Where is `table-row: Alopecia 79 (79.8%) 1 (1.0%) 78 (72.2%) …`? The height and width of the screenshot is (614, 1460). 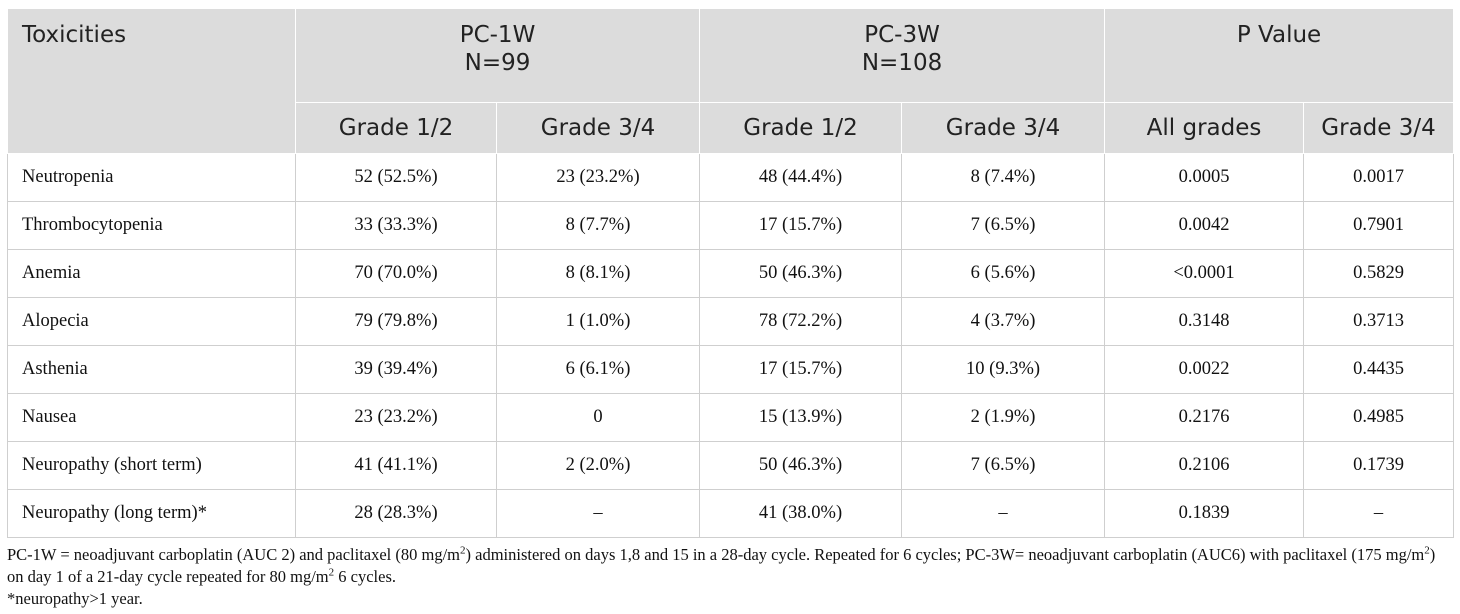 table-row: Alopecia 79 (79.8%) 1 (1.0%) 78 (72.2%) … is located at coordinates (731, 321).